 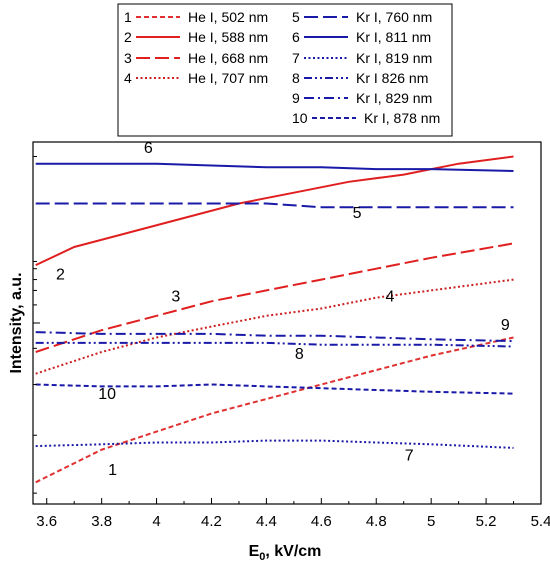 What do you see at coordinates (394, 98) in the screenshot?
I see `legend-label: Kr I, 829 nm` at bounding box center [394, 98].